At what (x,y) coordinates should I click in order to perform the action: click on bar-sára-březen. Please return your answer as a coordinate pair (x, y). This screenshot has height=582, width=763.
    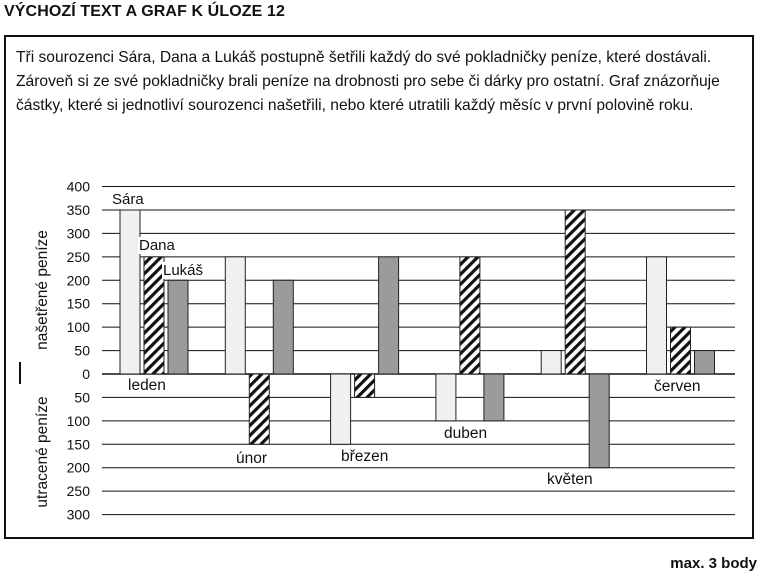
    Looking at the image, I should click on (341, 409).